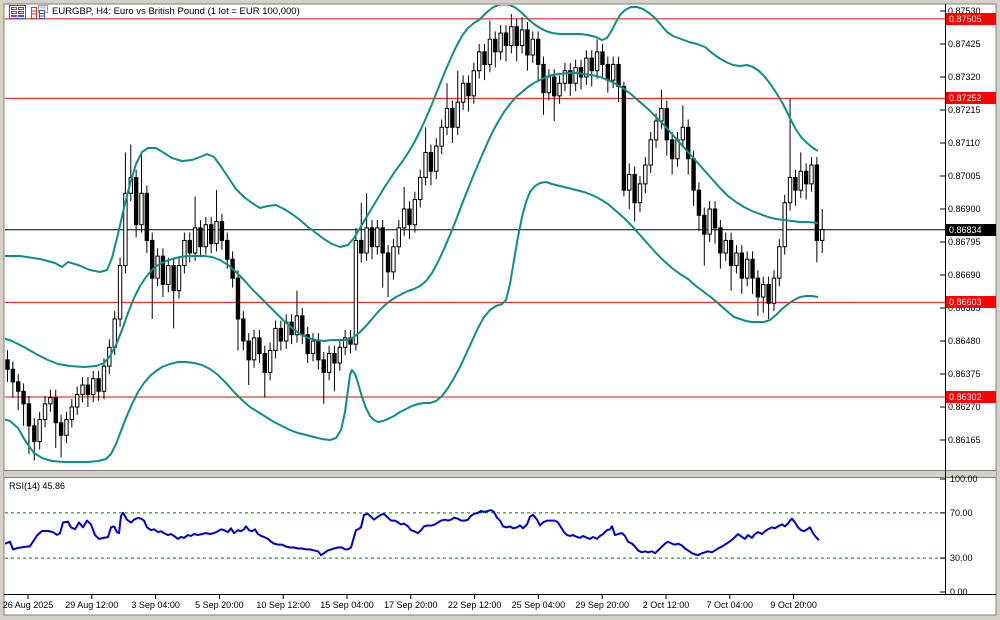  What do you see at coordinates (500, 474) in the screenshot?
I see `pane-splitter` at bounding box center [500, 474].